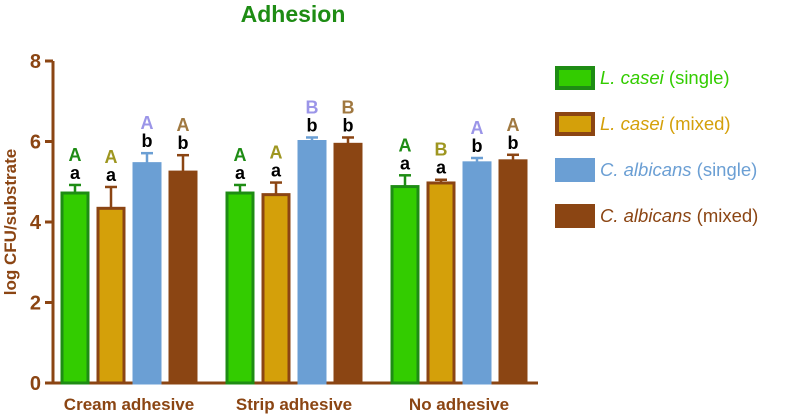 The image size is (796, 415). I want to click on legend-item-c-albicans-single: C. albicans (single), so click(675, 171).